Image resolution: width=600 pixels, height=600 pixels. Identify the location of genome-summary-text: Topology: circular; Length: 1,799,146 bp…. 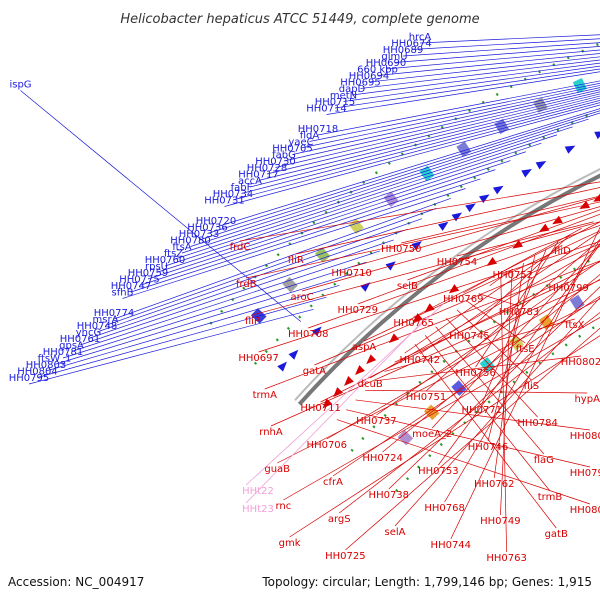
(426, 582).